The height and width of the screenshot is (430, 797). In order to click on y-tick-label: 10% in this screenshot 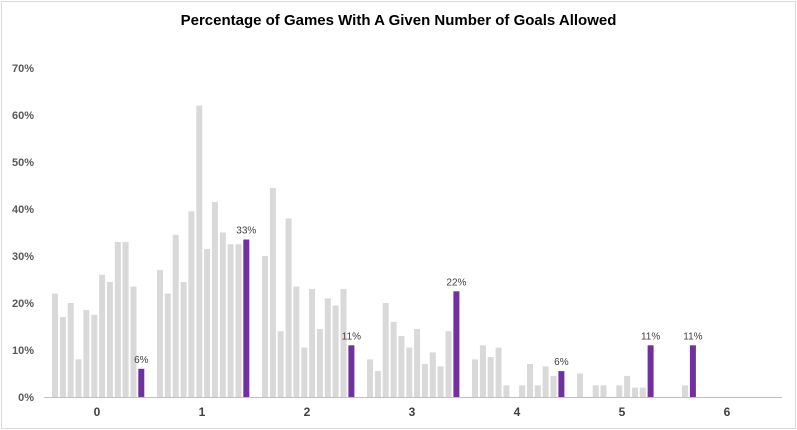, I will do `click(23, 351)`.